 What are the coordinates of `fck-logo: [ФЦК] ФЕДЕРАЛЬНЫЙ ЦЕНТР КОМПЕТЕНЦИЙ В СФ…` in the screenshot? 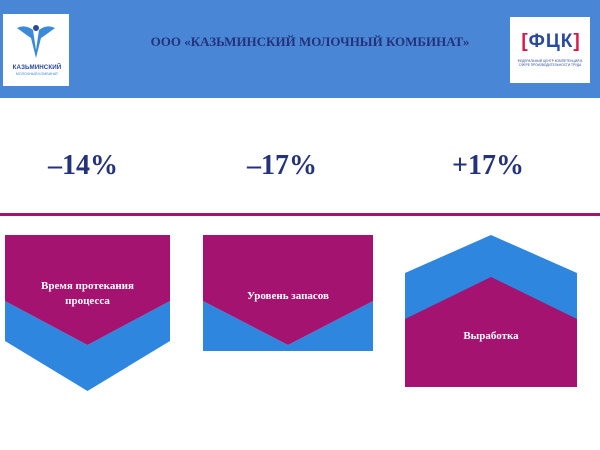 It's located at (550, 50).